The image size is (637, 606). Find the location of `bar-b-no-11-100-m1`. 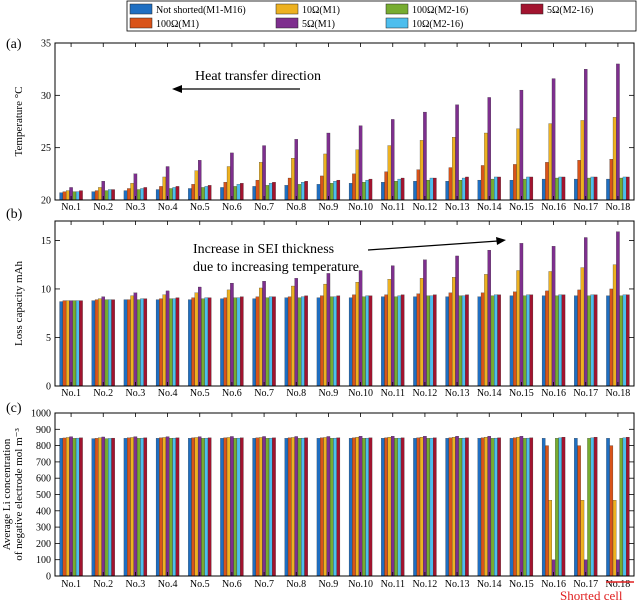

bar-b-no-11-100-m1 is located at coordinates (386, 340).